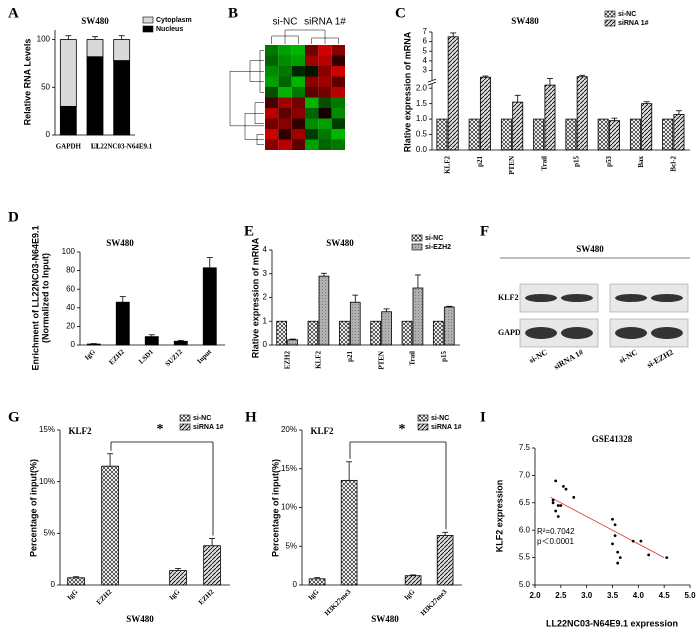 The image size is (700, 634). Describe the element at coordinates (425, 31) in the screenshot. I see `y-tick-label: 7` at that location.